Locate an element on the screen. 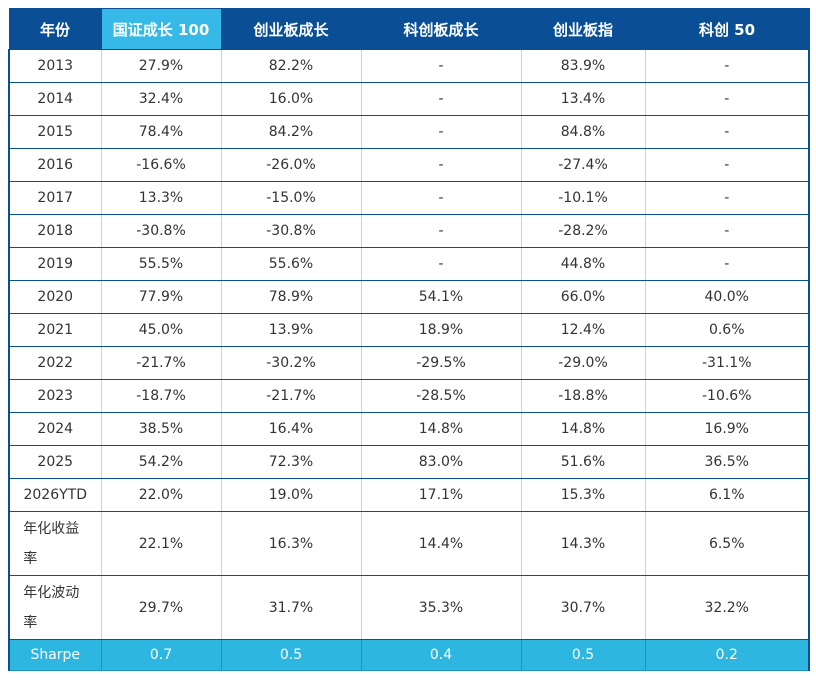 The width and height of the screenshot is (816, 687). header-chinext-index: 创业板指 is located at coordinates (583, 29).